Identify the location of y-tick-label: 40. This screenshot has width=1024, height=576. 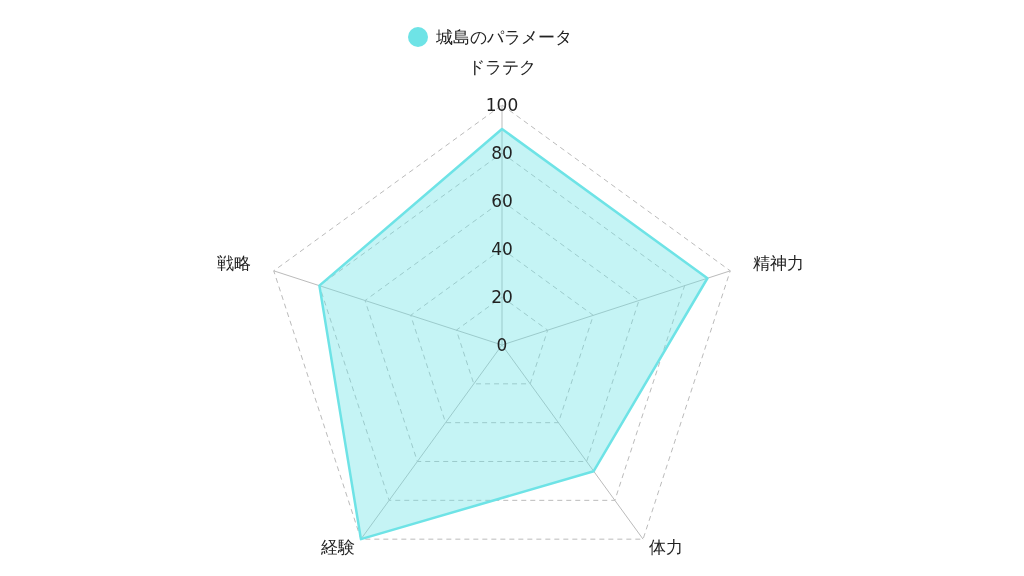
(502, 249).